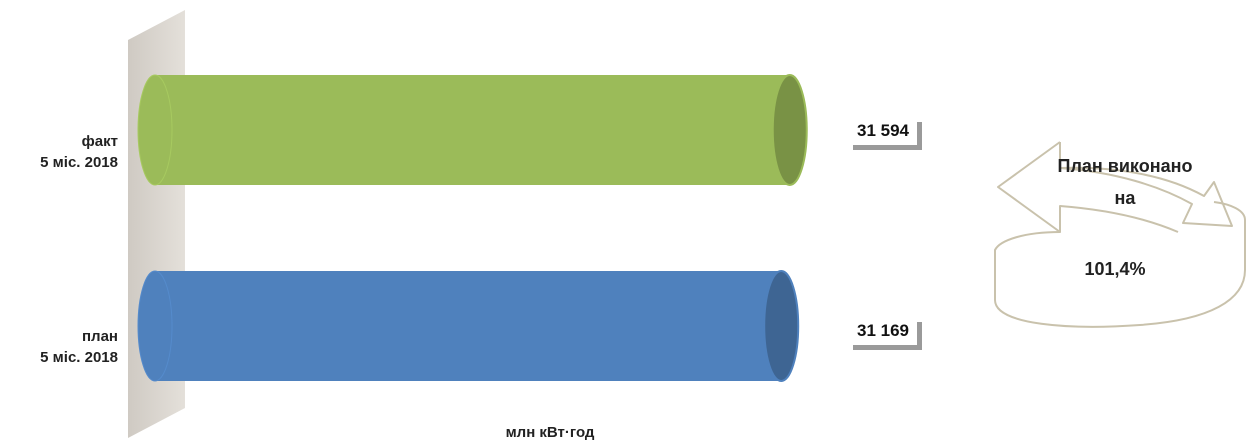 Image resolution: width=1254 pixels, height=443 pixels. Describe the element at coordinates (100, 336) in the screenshot. I see `category-label-plan-line1: план` at that location.